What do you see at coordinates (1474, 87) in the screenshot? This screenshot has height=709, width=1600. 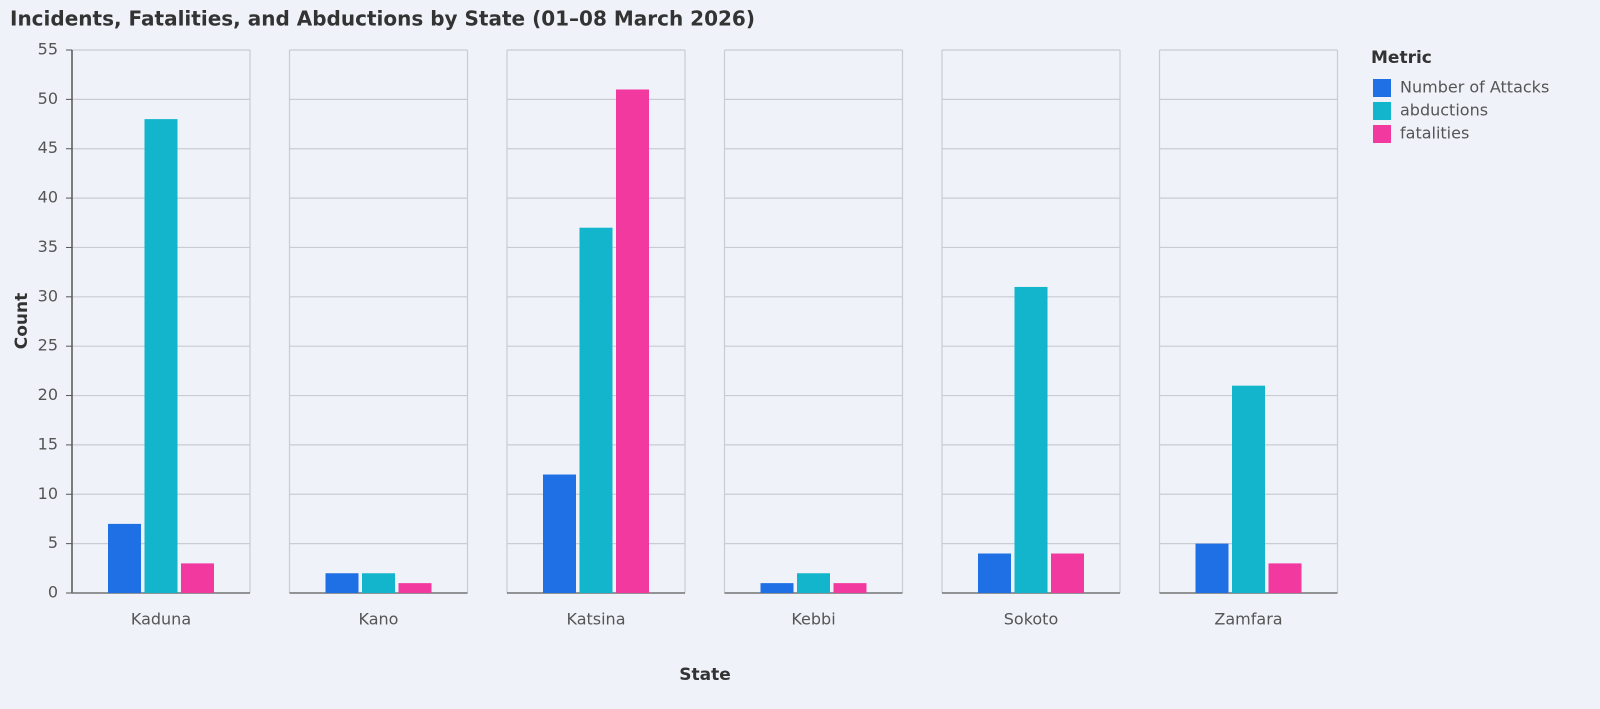 I see `legend-label: Number of Attacks` at bounding box center [1474, 87].